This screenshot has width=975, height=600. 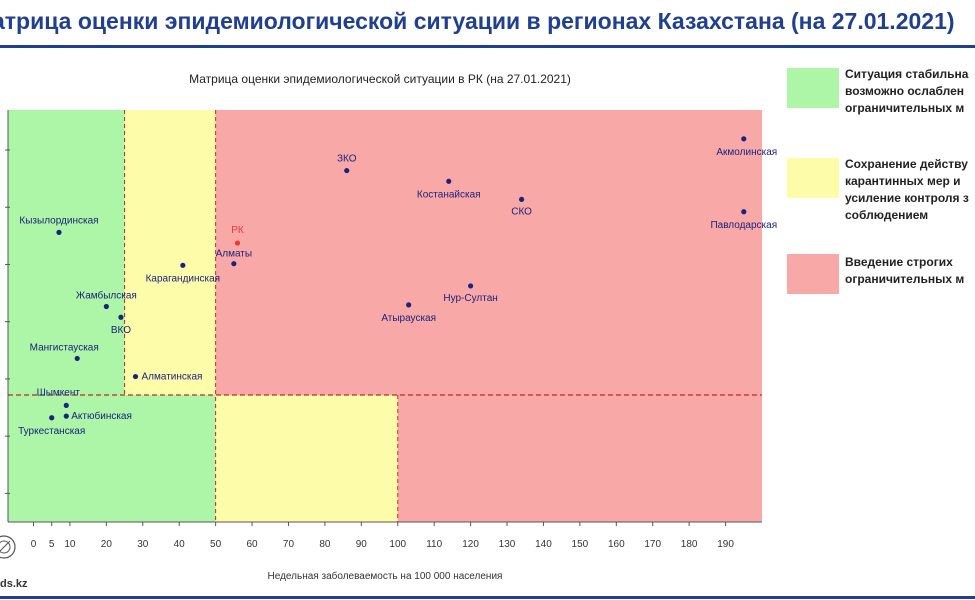 I want to click on x-tick-label: 40, so click(x=180, y=544).